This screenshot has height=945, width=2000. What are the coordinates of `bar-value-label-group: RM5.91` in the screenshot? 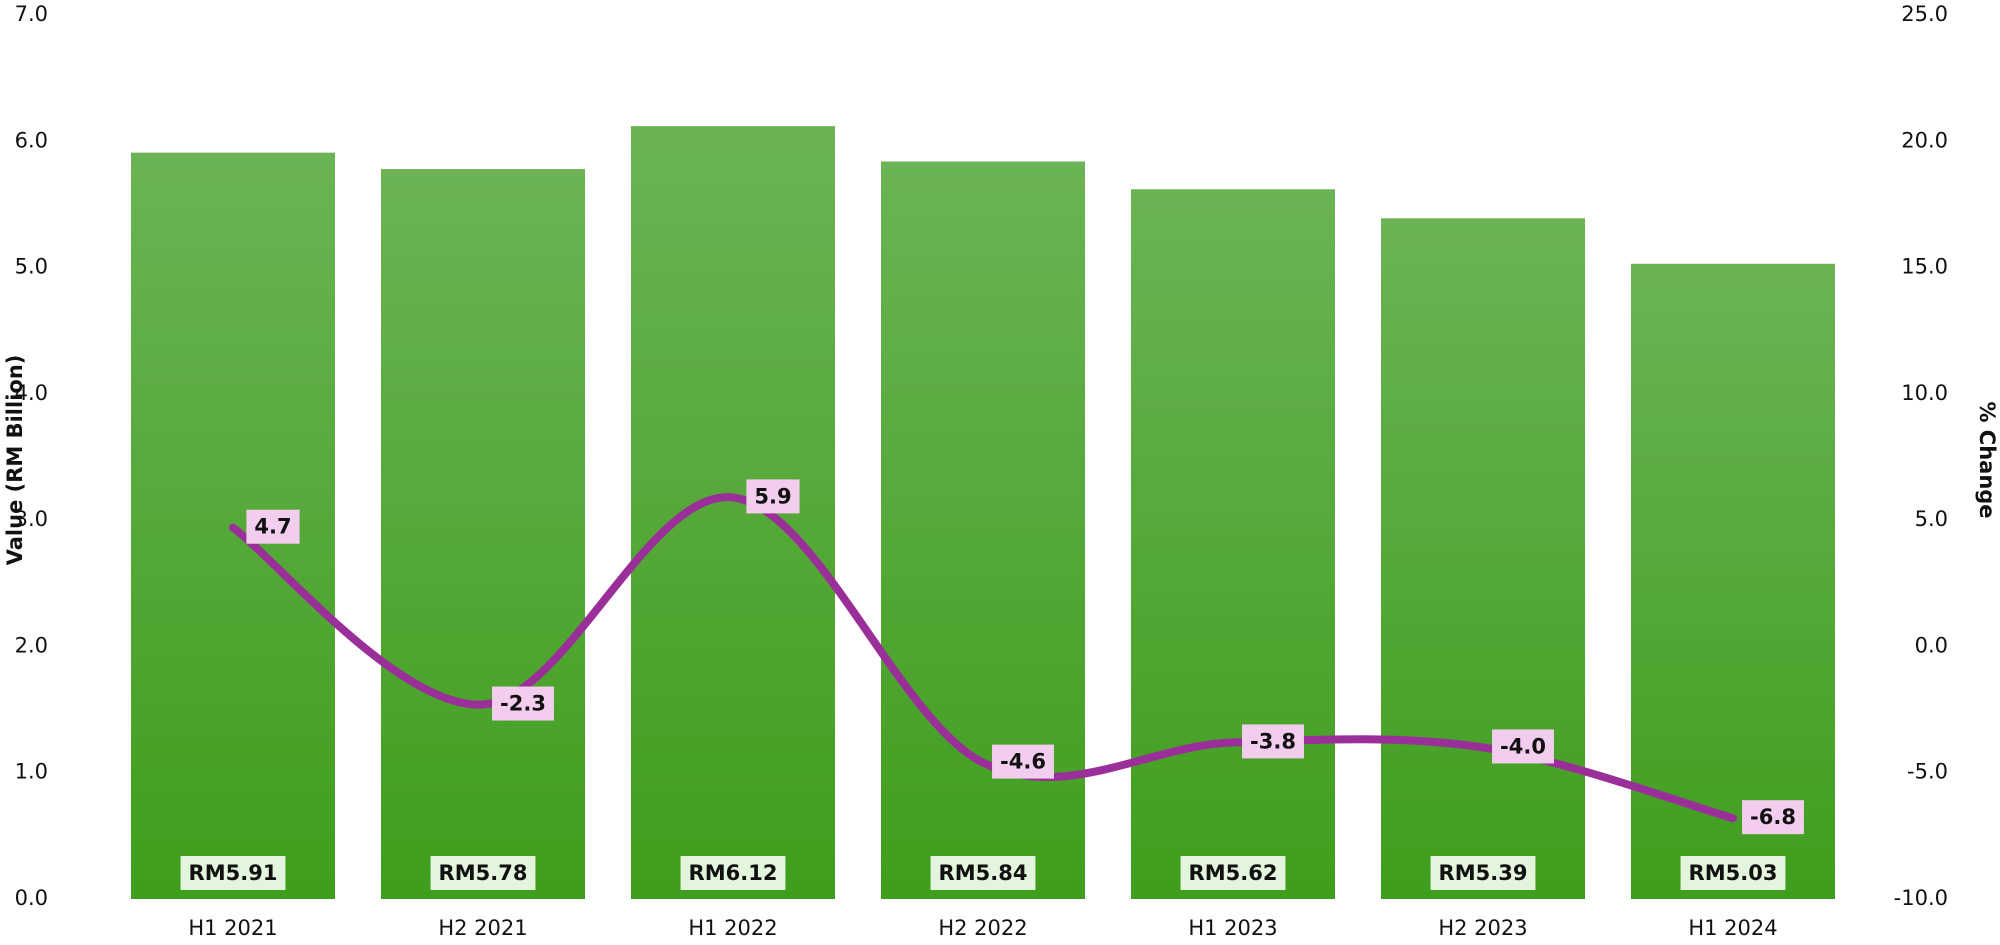 It's located at (233, 873).